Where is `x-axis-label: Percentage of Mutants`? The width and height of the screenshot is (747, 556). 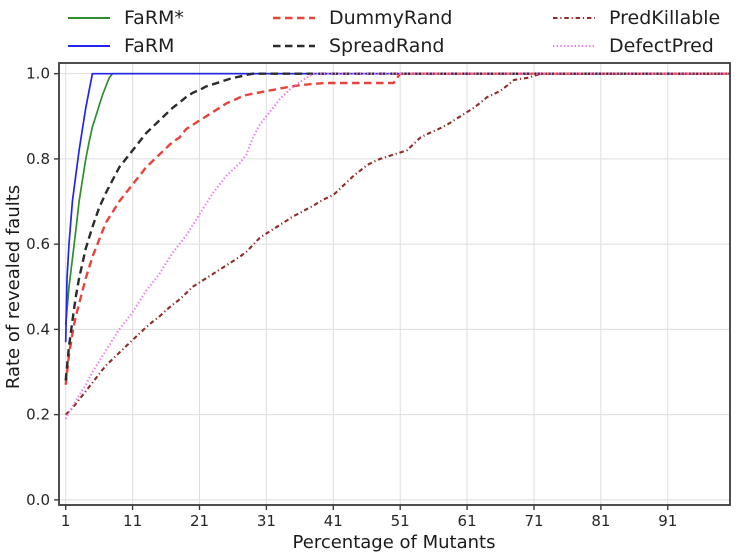
x-axis-label: Percentage of Mutants is located at coordinates (394, 542).